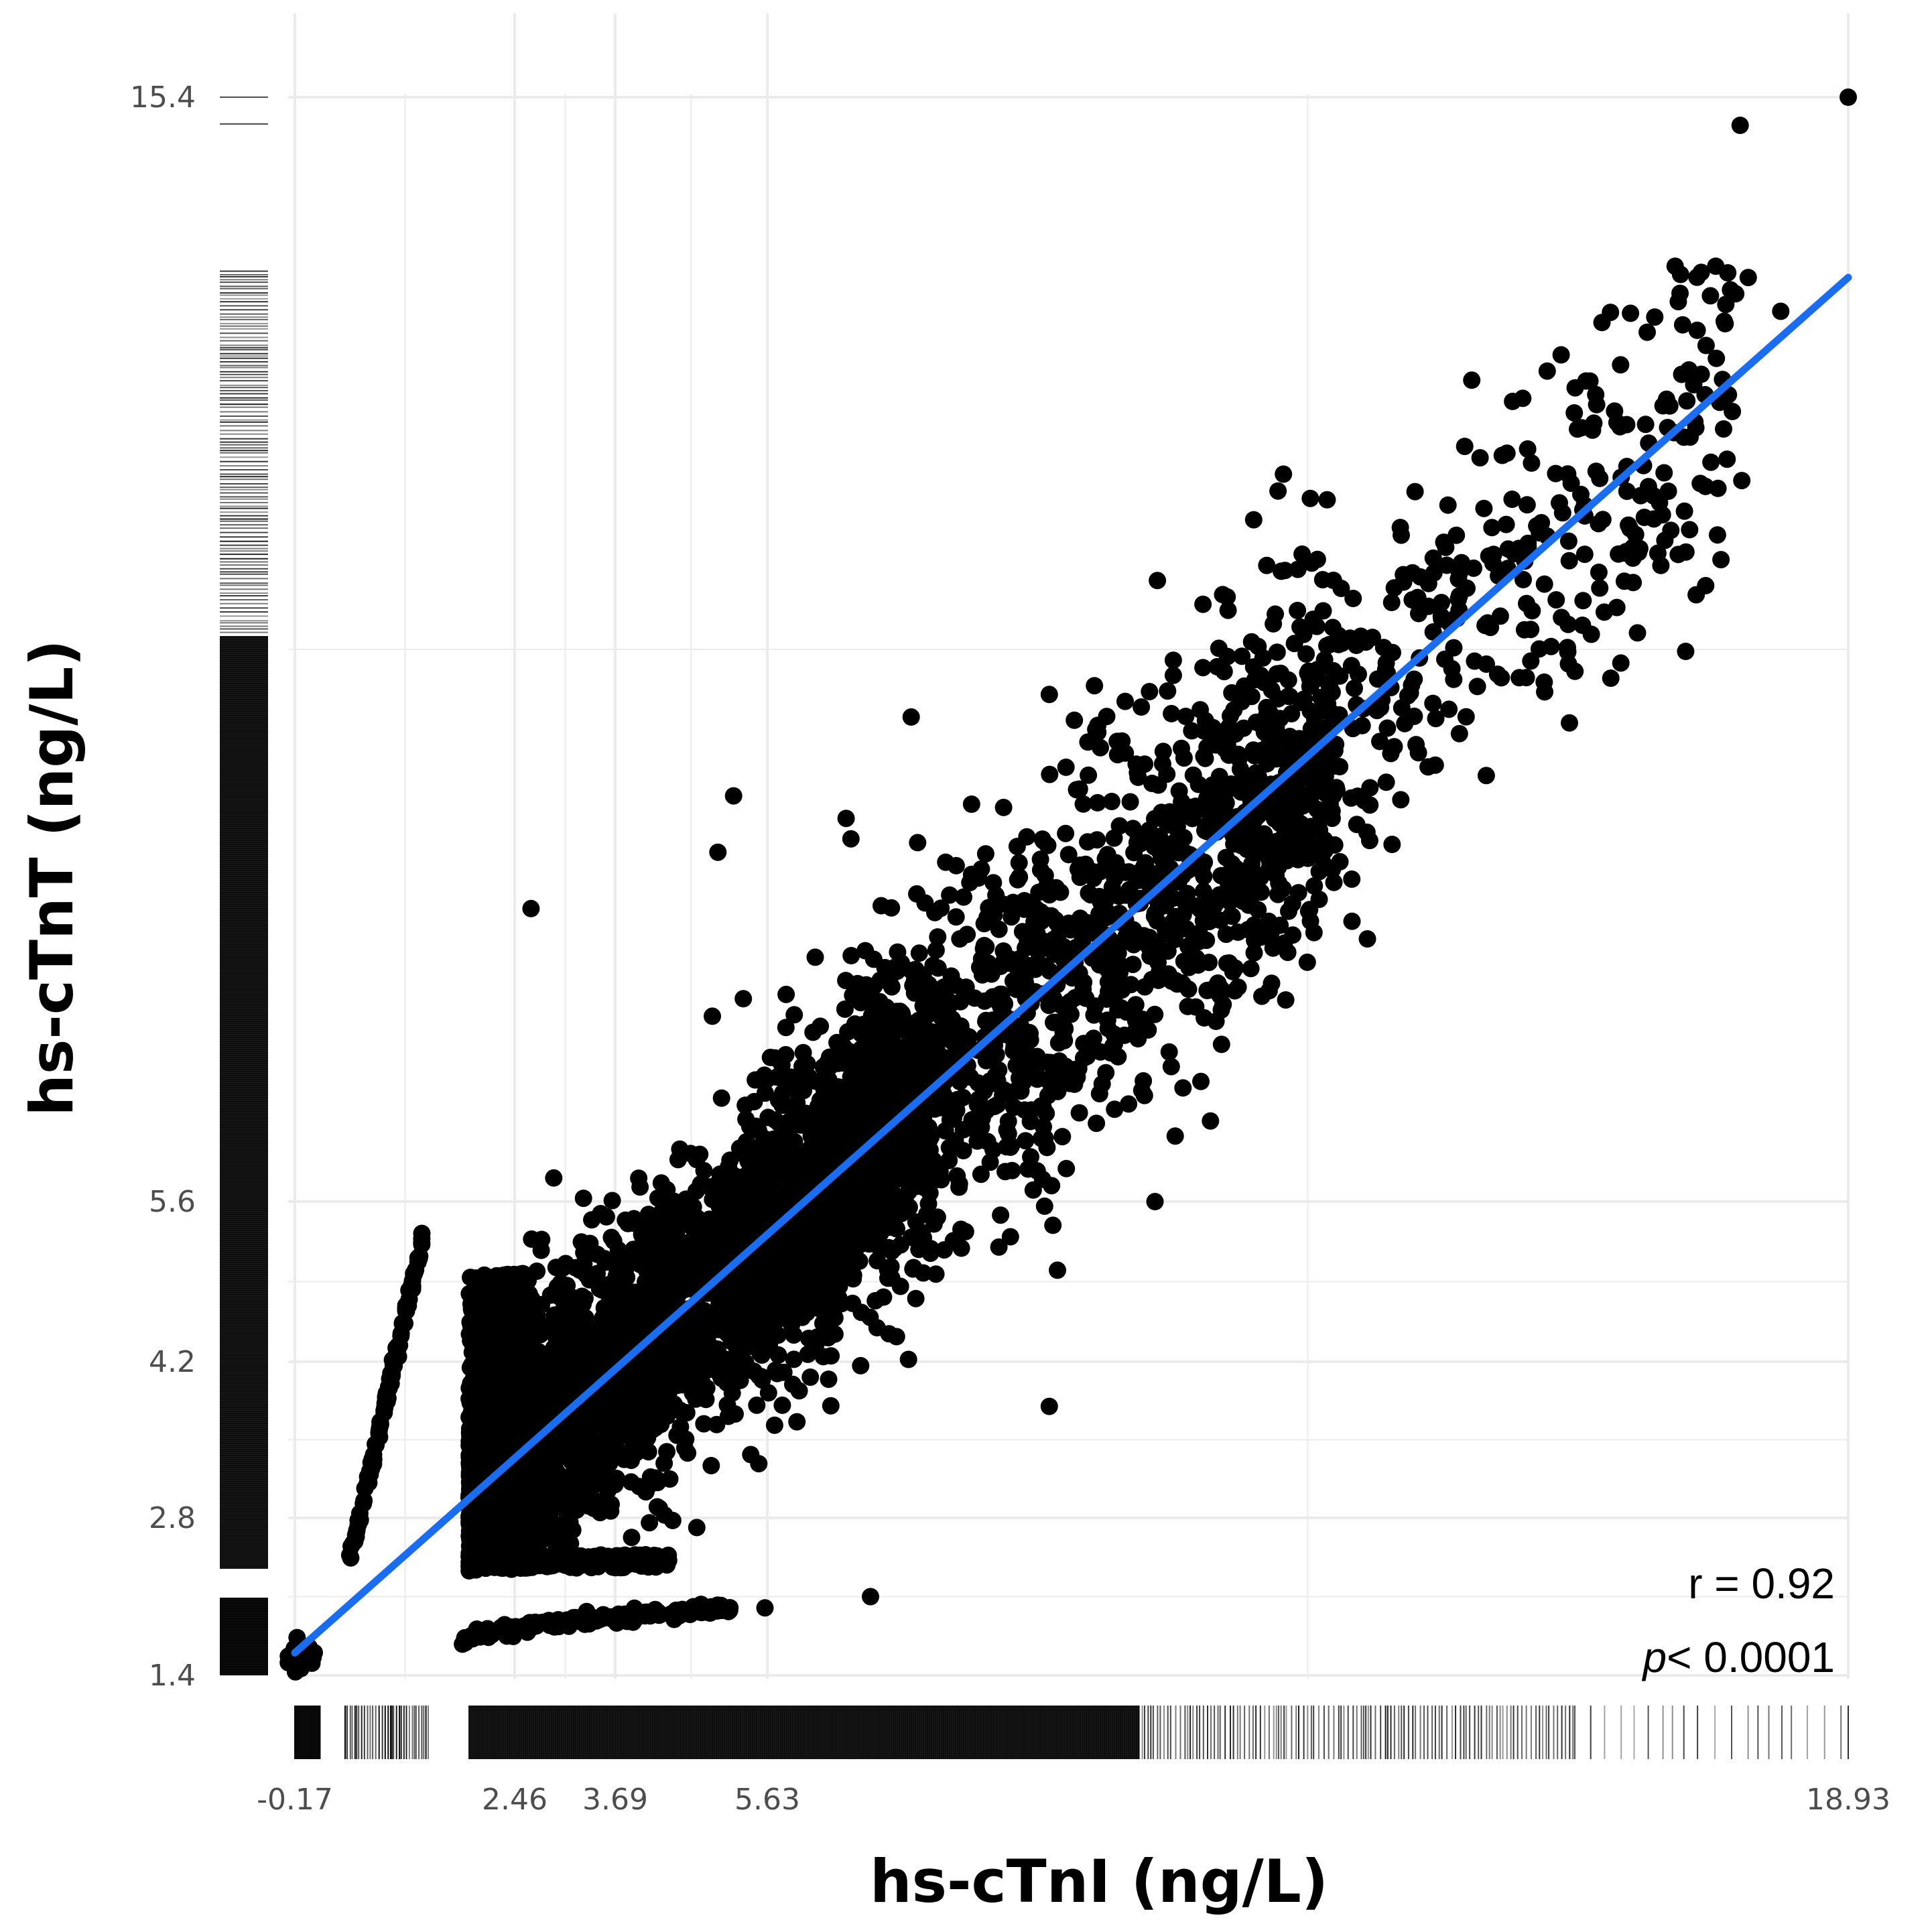 This screenshot has height=1924, width=1932. I want to click on y-rug-plot, so click(244, 886).